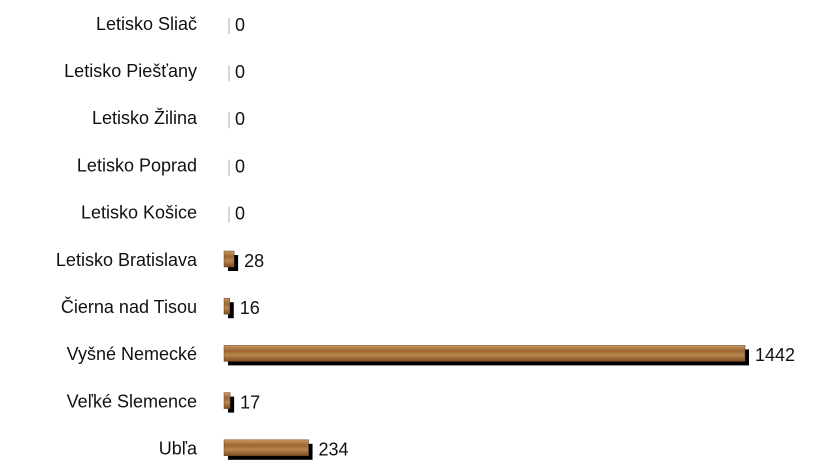 The image size is (816, 460). What do you see at coordinates (137, 165) in the screenshot?
I see `category-label: Letisko Poprad` at bounding box center [137, 165].